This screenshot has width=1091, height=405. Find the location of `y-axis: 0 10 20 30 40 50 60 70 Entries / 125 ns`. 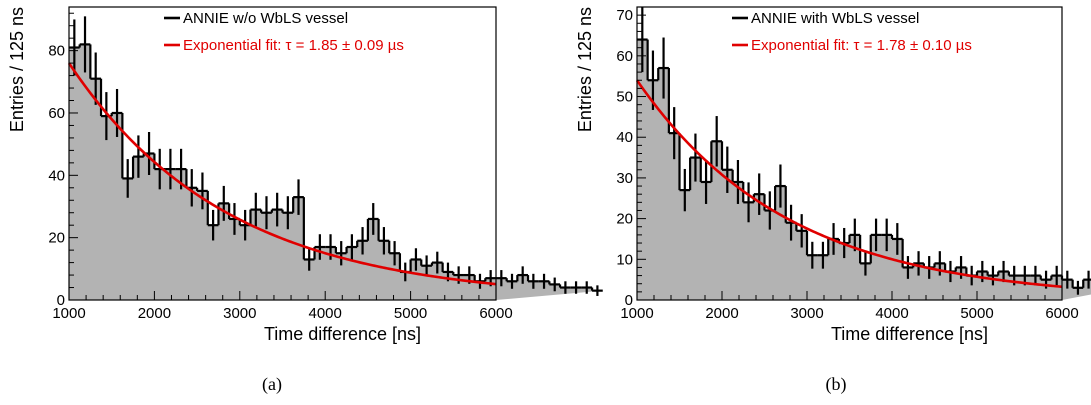

y-axis: 0 10 20 30 40 50 60 70 Entries / 125 ns is located at coordinates (610, 157).